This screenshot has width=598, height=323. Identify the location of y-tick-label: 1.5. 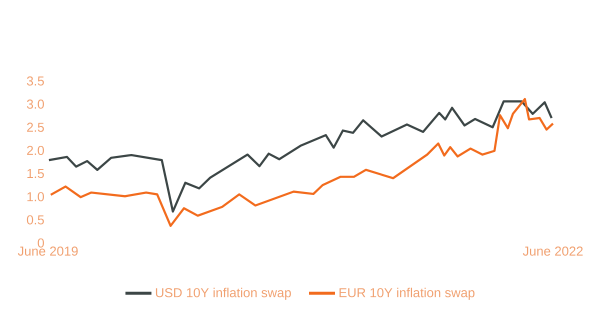
(35, 173).